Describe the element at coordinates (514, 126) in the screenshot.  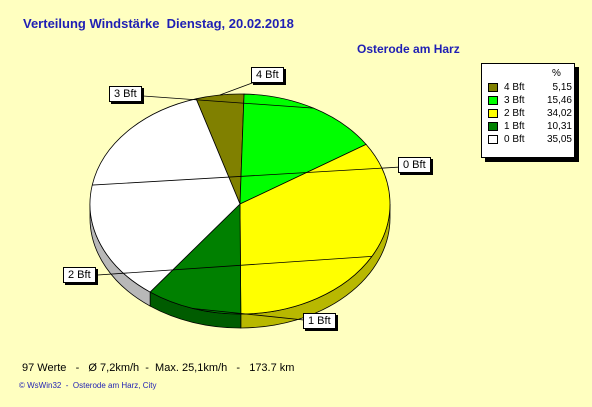
I see `legend-label: 1 Bft` at that location.